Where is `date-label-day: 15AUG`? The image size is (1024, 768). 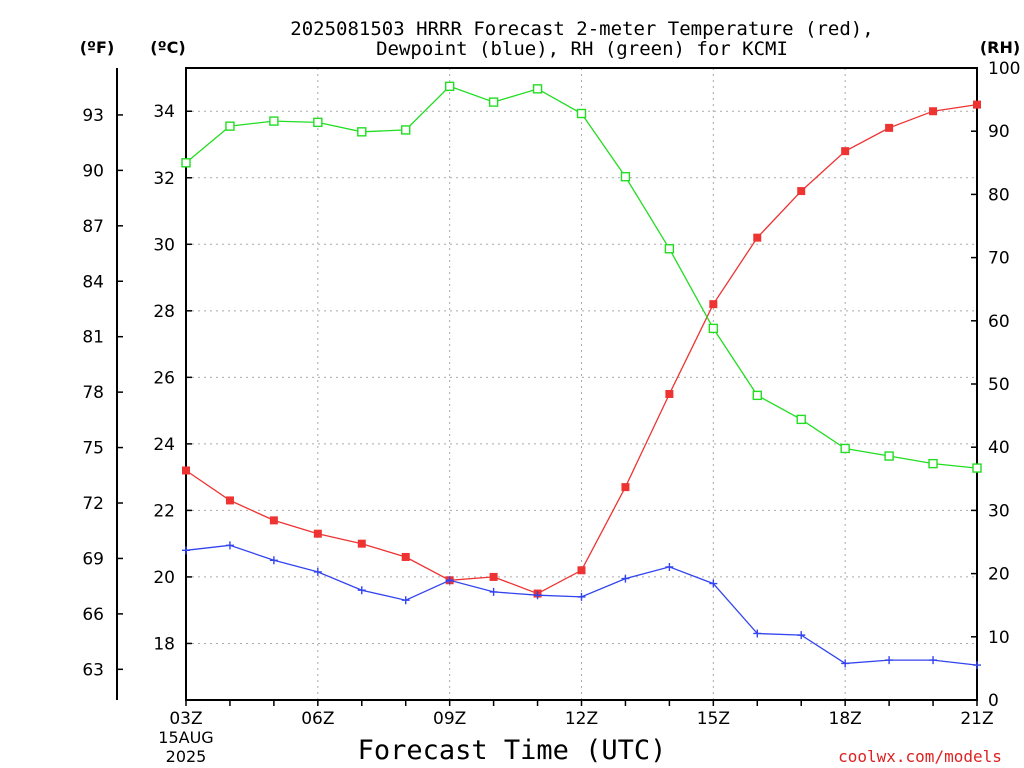
date-label-day: 15AUG is located at coordinates (185, 737).